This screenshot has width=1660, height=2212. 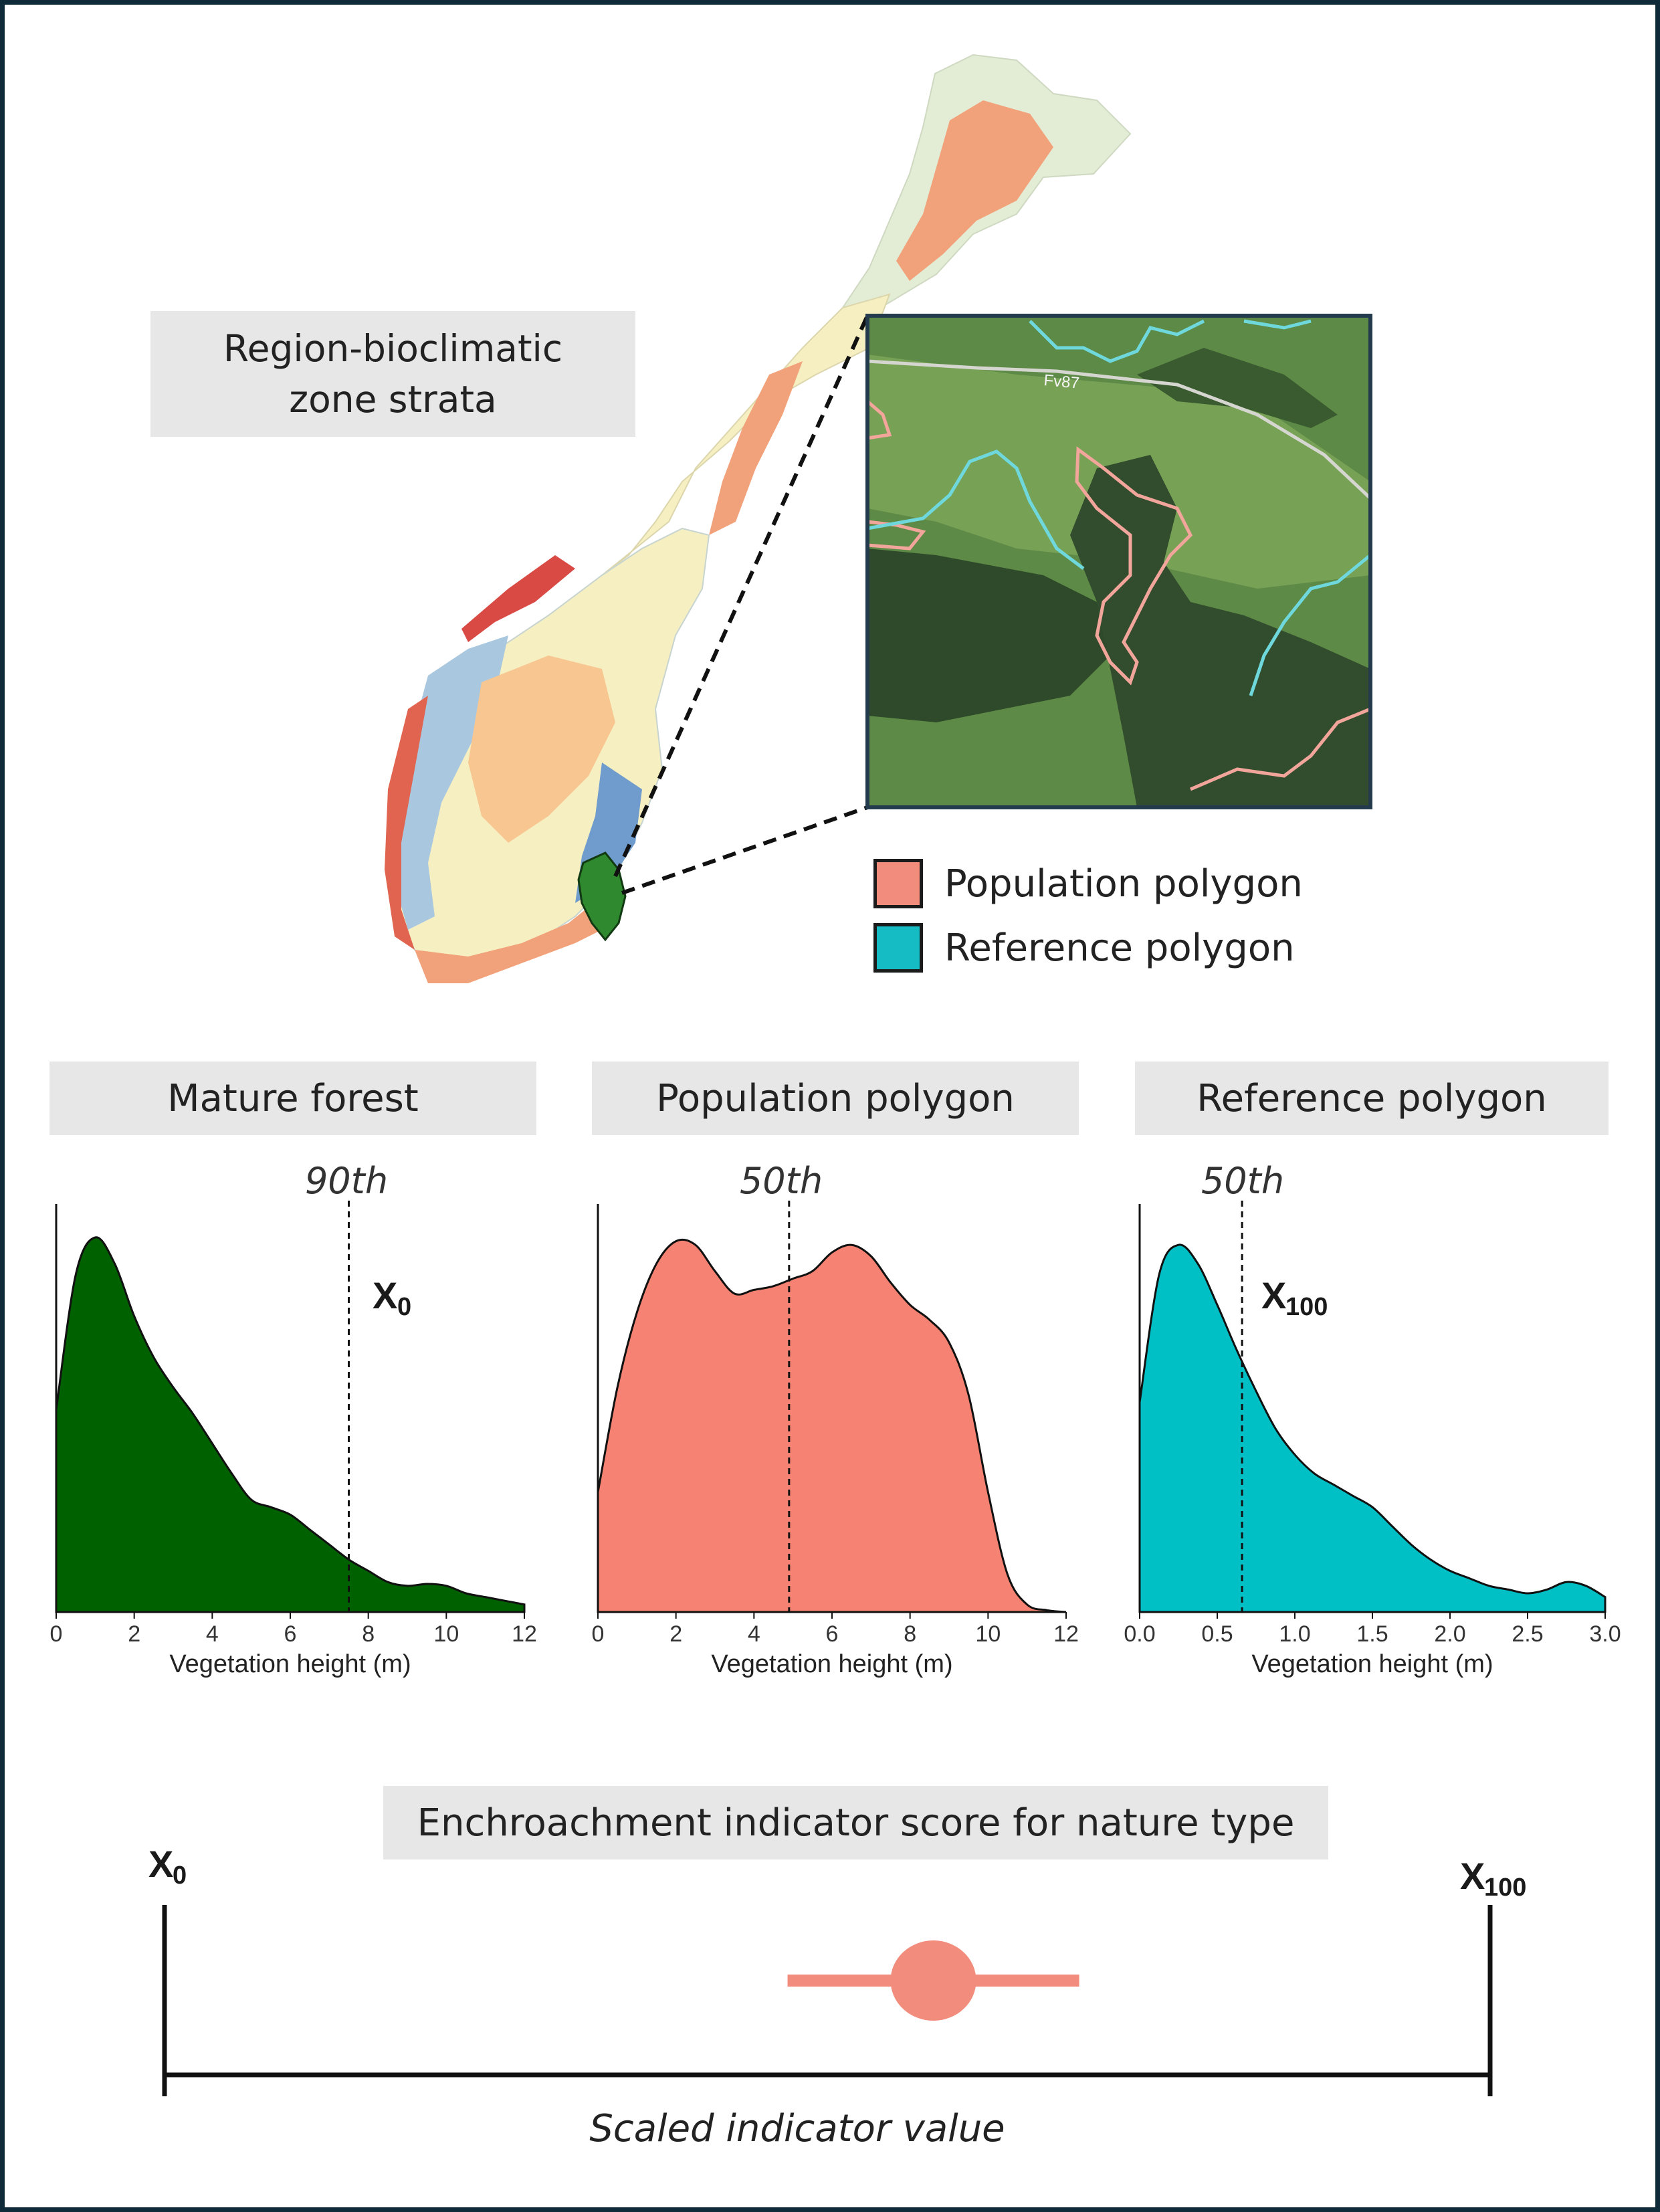 What do you see at coordinates (290, 1664) in the screenshot?
I see `mature-x-axis-title: Vegetation height (m)` at bounding box center [290, 1664].